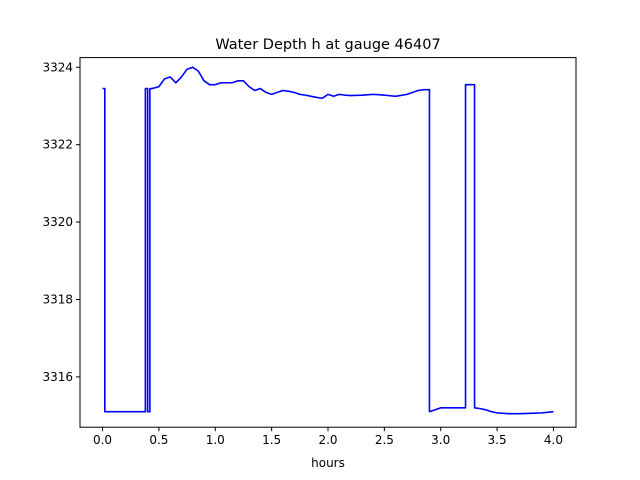  I want to click on x-tick-label: 0.5, so click(158, 440).